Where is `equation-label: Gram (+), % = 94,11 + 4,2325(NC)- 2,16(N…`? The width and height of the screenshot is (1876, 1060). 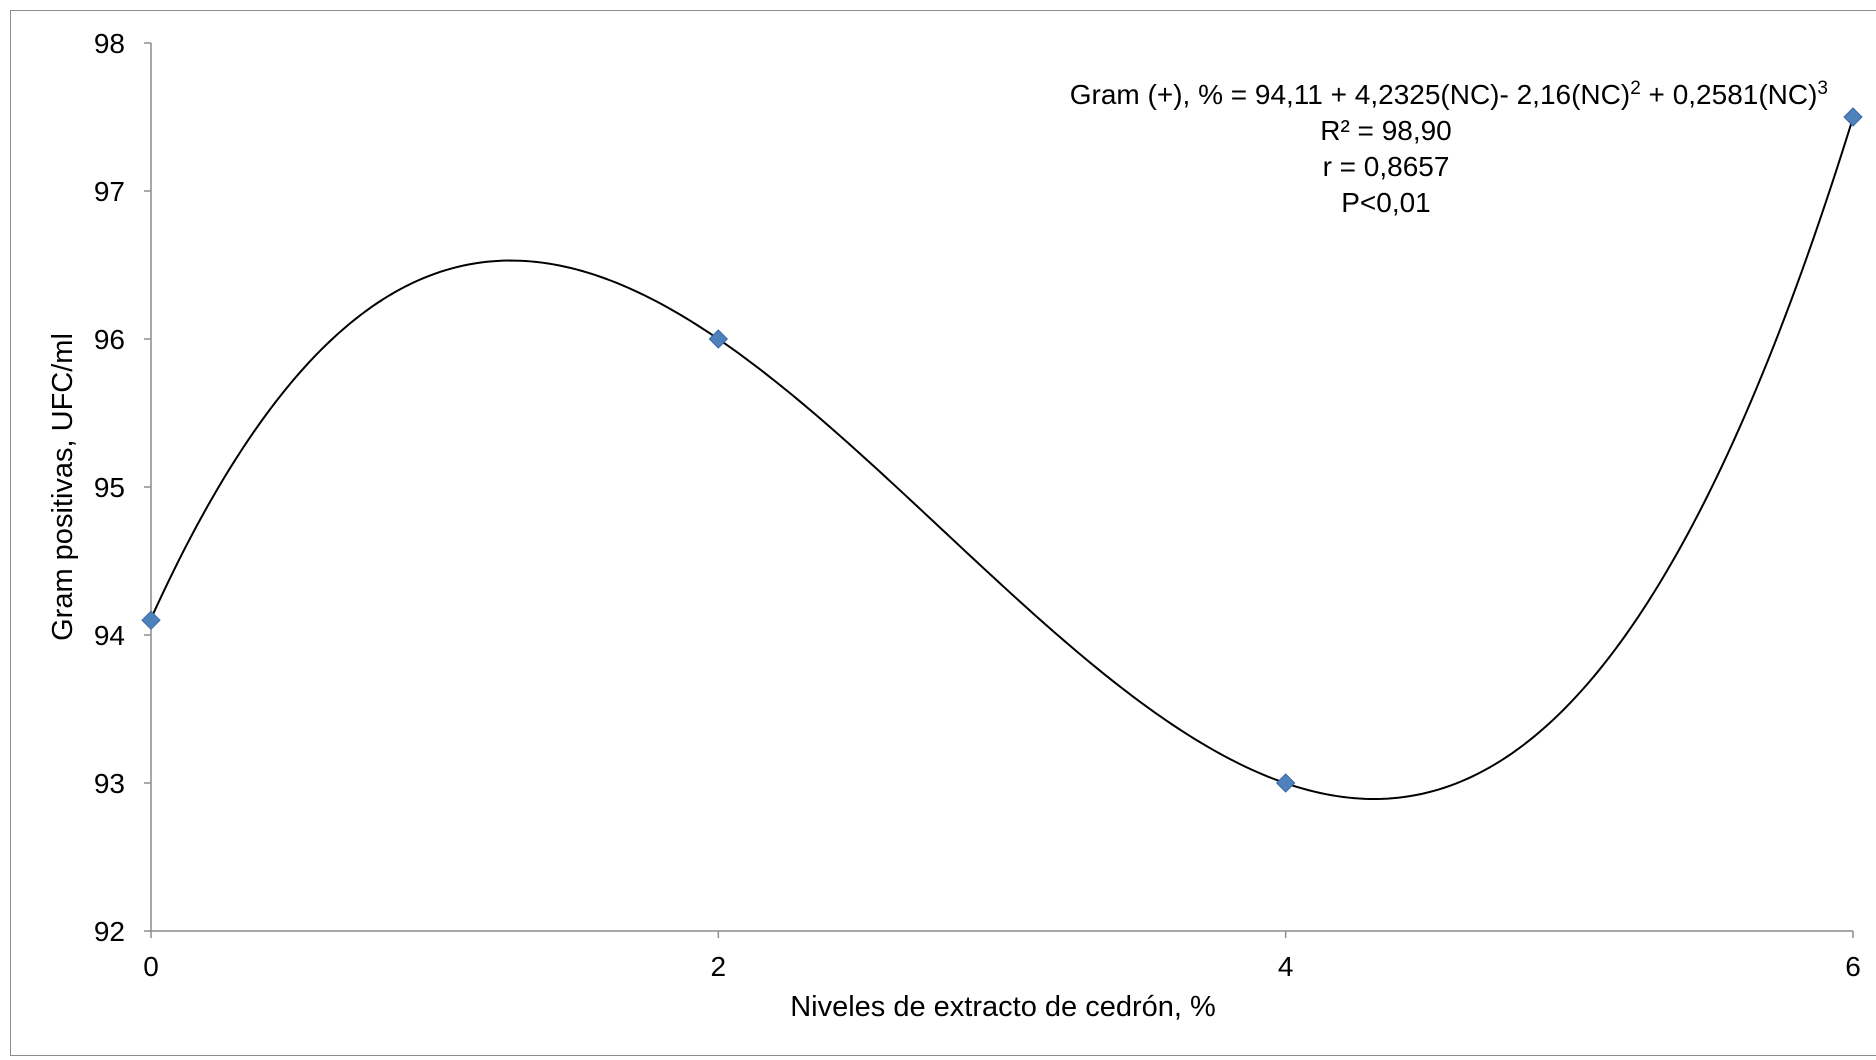
equation-label: Gram (+), % = 94,11 + 4,2325(NC)- 2,16(N… is located at coordinates (1449, 94).